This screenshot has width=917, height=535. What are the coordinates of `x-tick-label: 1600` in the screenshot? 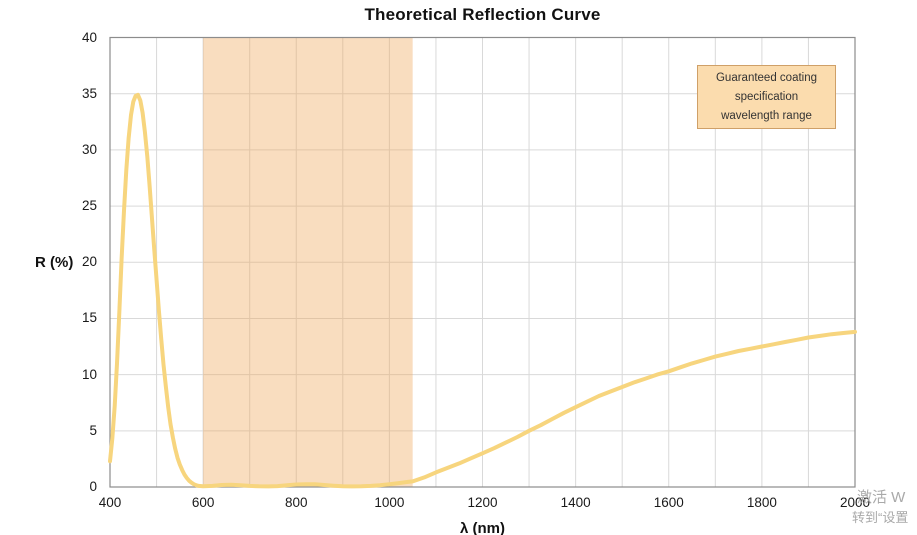 It's located at (668, 502).